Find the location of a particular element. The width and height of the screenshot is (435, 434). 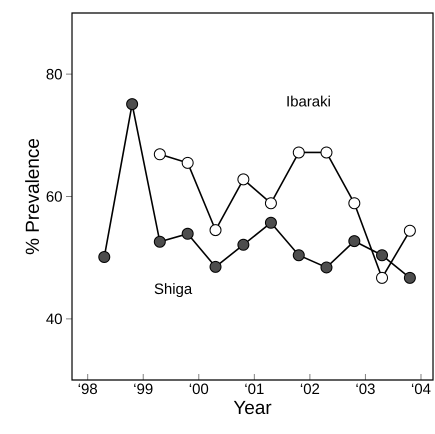

y-axis-title: % Prevalence is located at coordinates (32, 196).